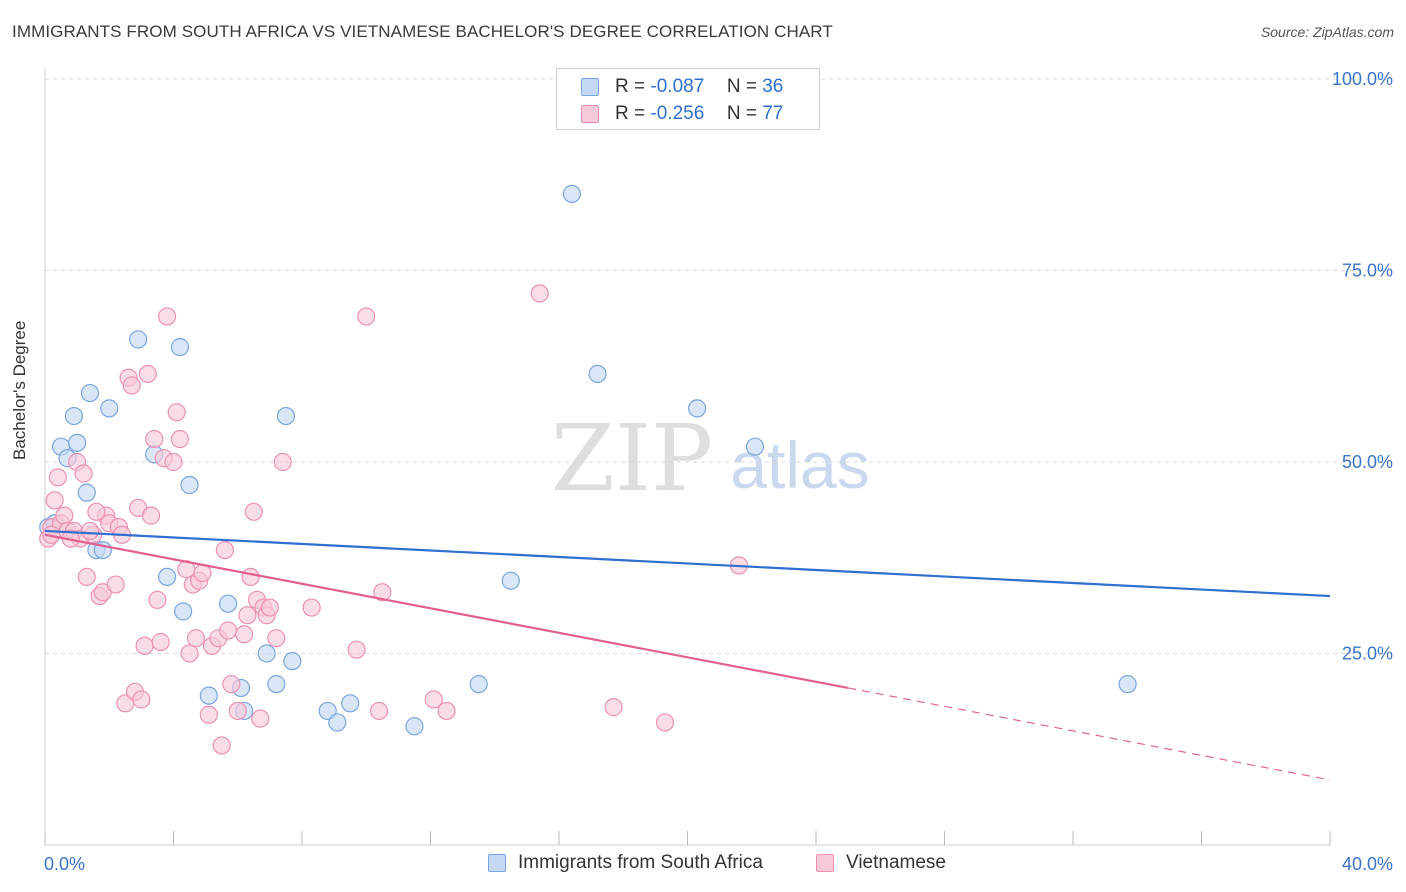 This screenshot has width=1406, height=892. What do you see at coordinates (773, 86) in the screenshot?
I see `n-value: 36` at bounding box center [773, 86].